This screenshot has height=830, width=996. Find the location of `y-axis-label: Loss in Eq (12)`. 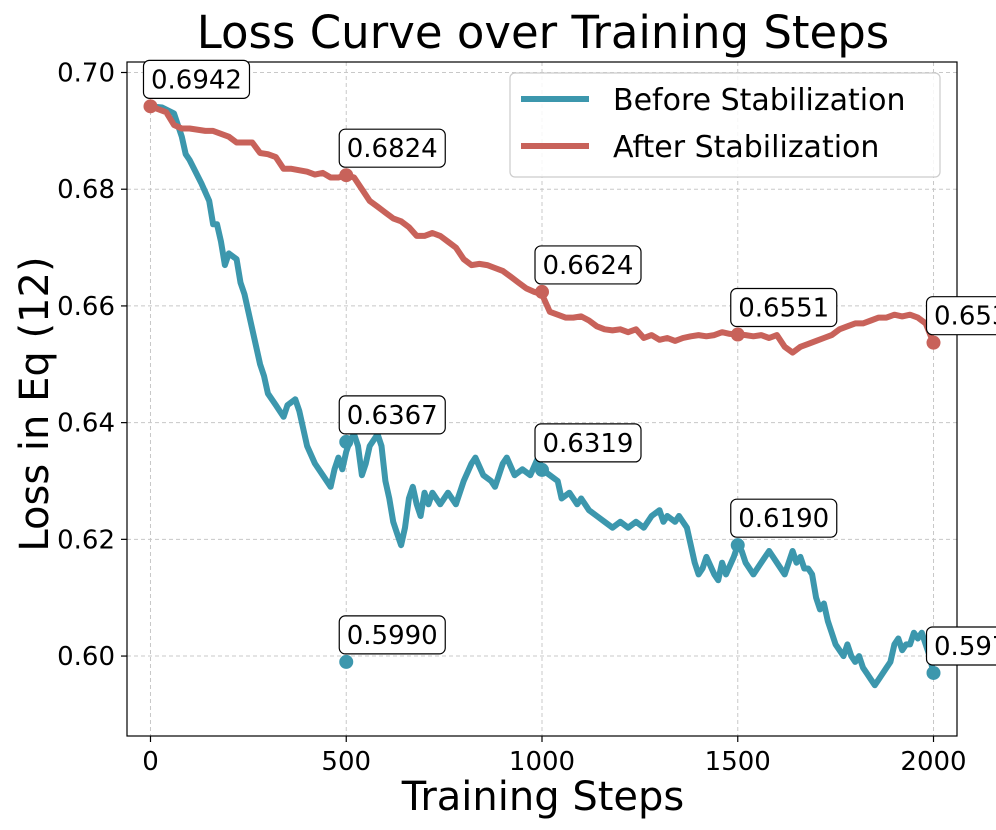

y-axis-label: Loss in Eq (12) is located at coordinates (35, 403).